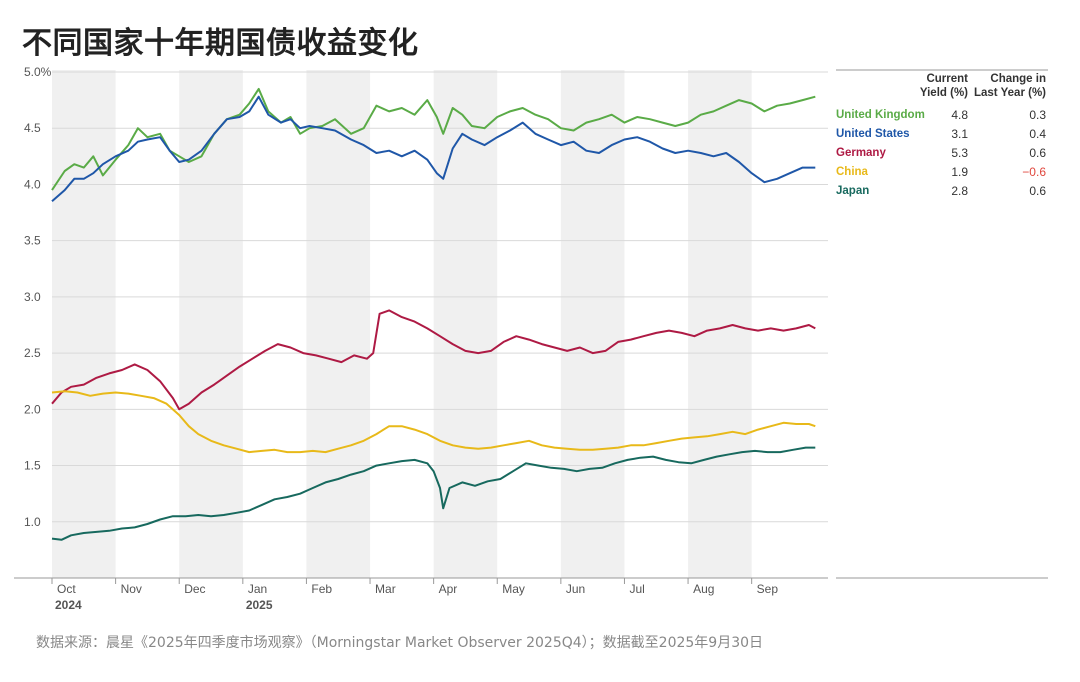  I want to click on x-tick-label: Mar, so click(385, 589).